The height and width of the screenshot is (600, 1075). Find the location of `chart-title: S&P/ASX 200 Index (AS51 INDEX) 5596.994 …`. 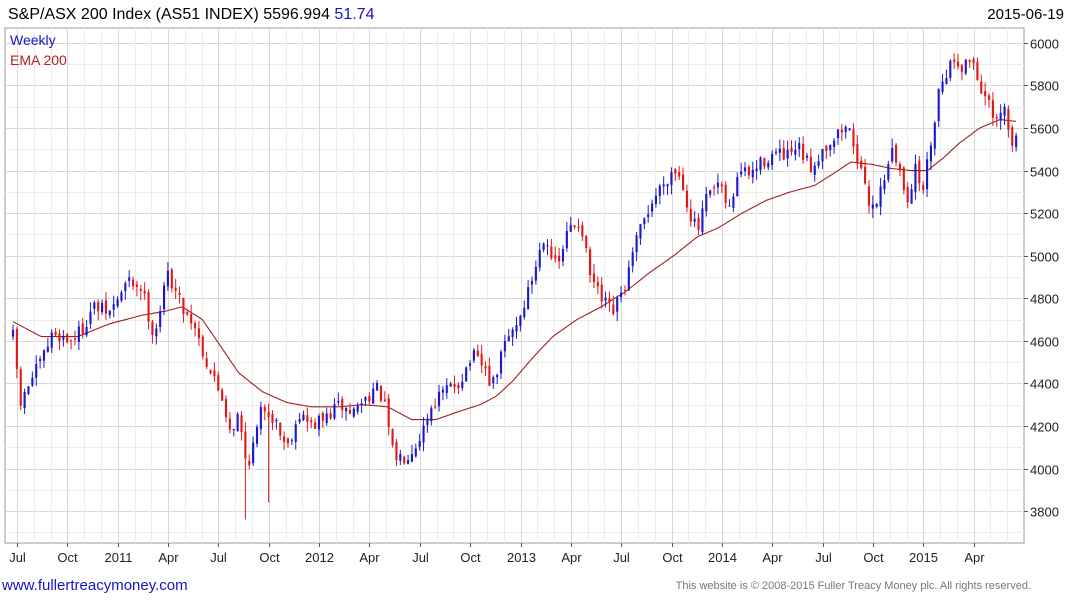

chart-title: S&P/ASX 200 Index (AS51 INDEX) 5596.994 … is located at coordinates (191, 15).